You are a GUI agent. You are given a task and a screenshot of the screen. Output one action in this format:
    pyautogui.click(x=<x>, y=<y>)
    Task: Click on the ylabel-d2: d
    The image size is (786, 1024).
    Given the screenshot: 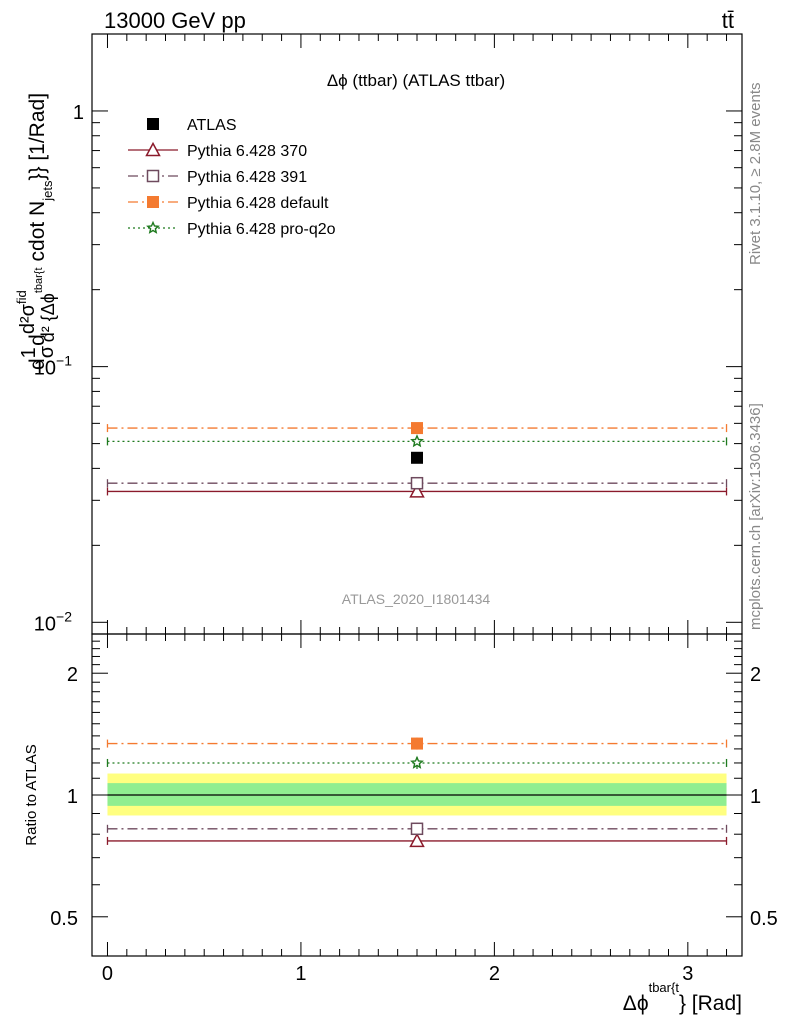 What is the action you would take?
    pyautogui.click(x=37, y=340)
    